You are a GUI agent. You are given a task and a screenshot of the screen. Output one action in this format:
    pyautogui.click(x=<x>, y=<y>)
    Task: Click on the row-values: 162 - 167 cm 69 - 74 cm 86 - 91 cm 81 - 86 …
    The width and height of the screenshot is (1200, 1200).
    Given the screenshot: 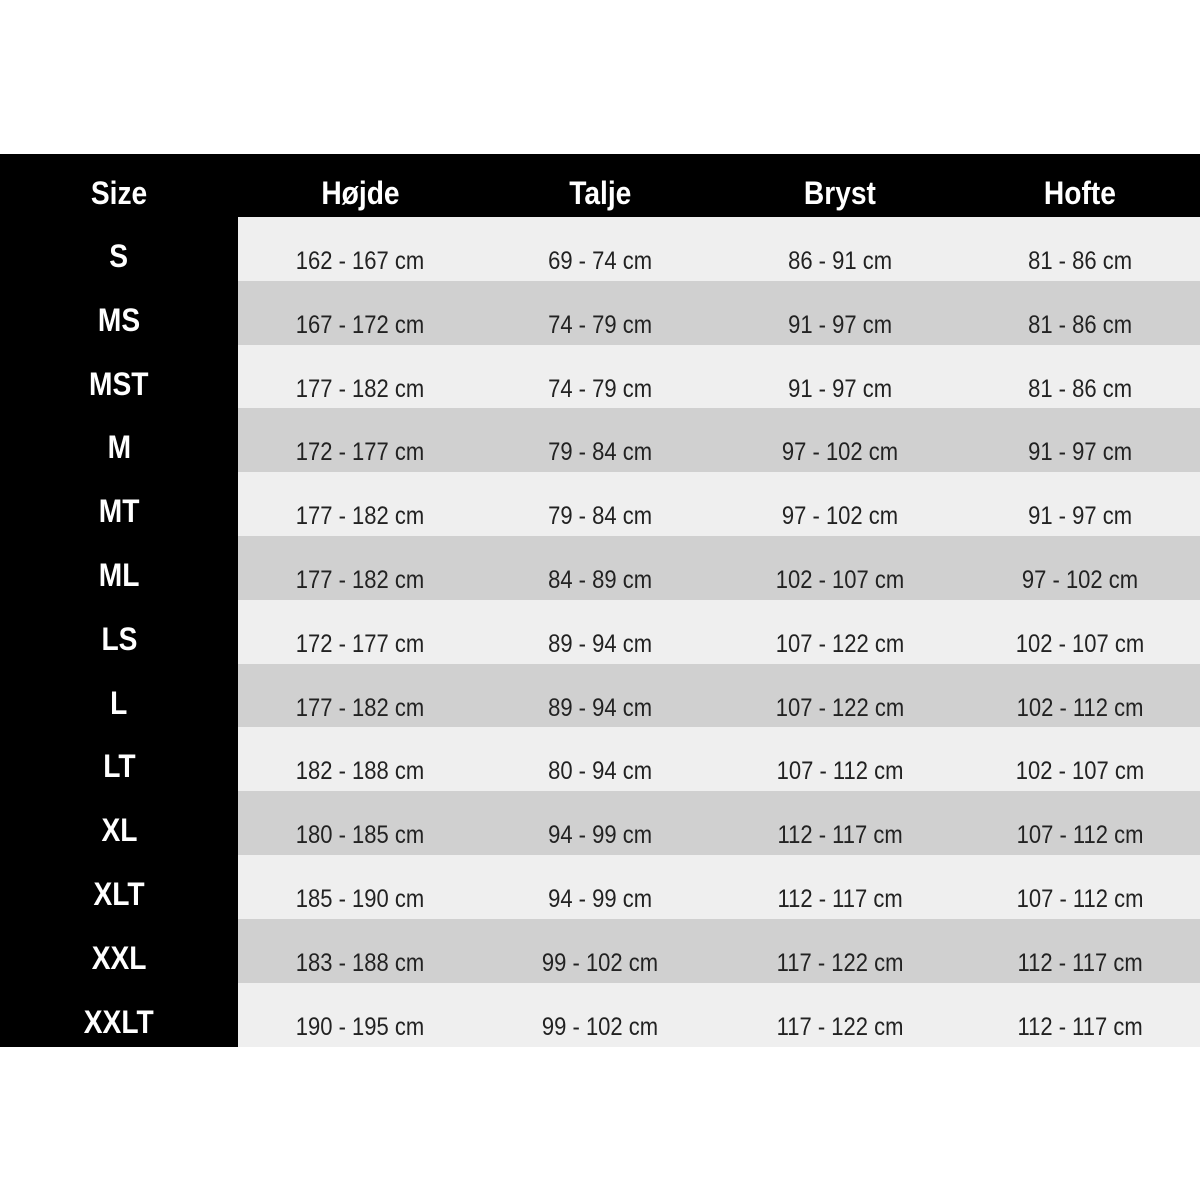 What is the action you would take?
    pyautogui.click(x=719, y=249)
    